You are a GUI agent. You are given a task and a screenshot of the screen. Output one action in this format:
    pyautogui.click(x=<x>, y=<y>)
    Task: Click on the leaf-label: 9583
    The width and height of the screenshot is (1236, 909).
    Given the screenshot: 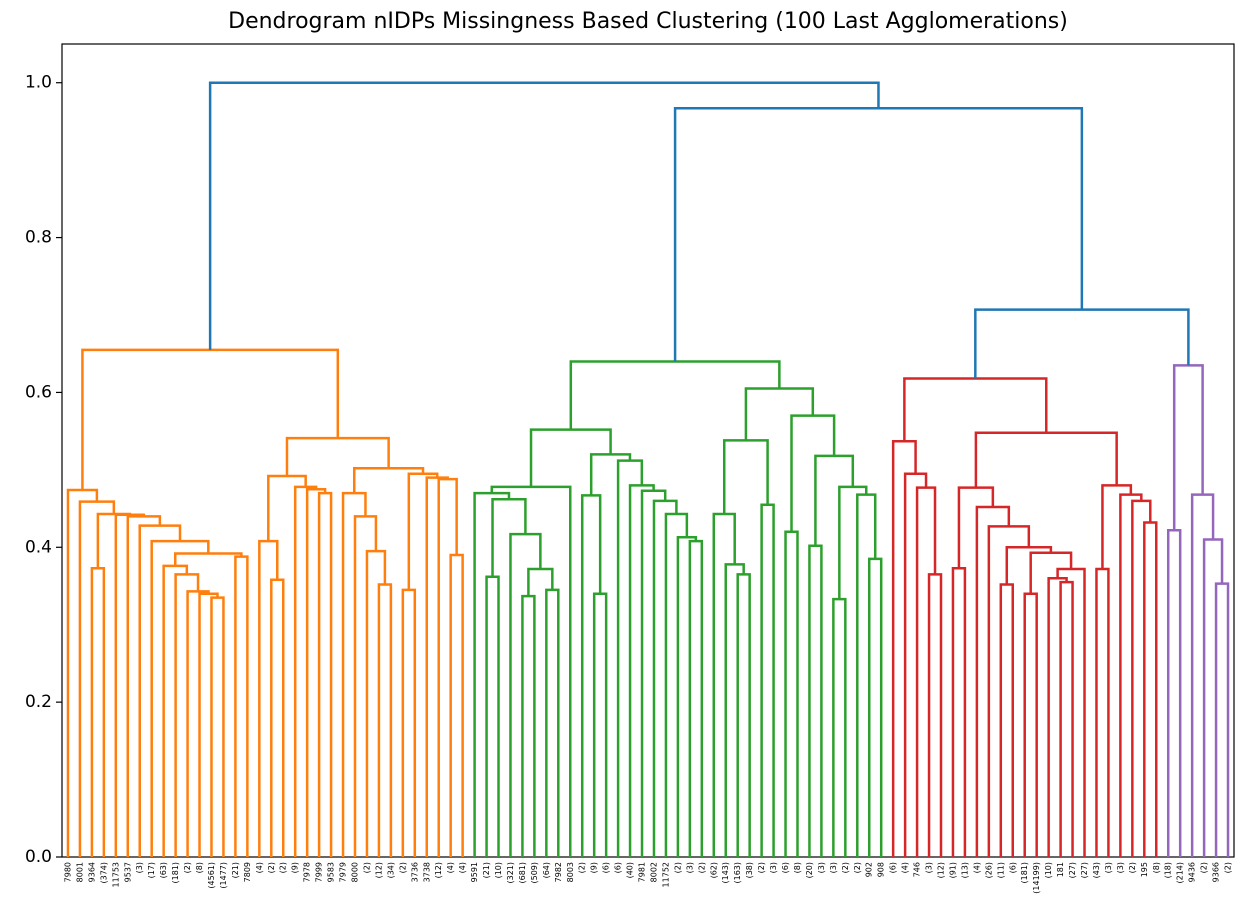 What is the action you would take?
    pyautogui.click(x=331, y=872)
    